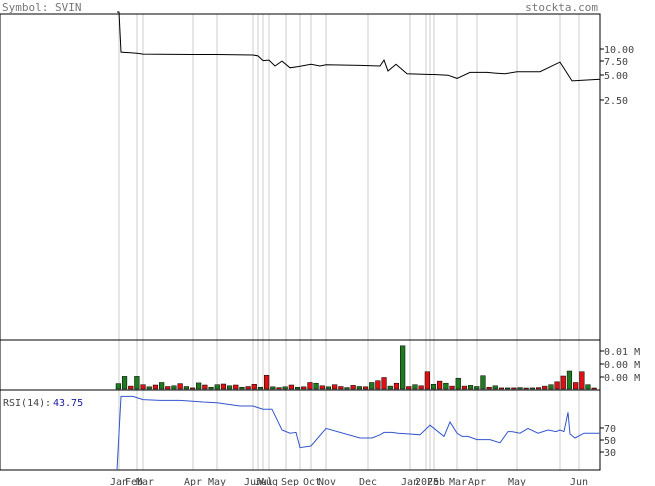  What do you see at coordinates (312, 481) in the screenshot?
I see `month-tick-label: Oct` at bounding box center [312, 481].